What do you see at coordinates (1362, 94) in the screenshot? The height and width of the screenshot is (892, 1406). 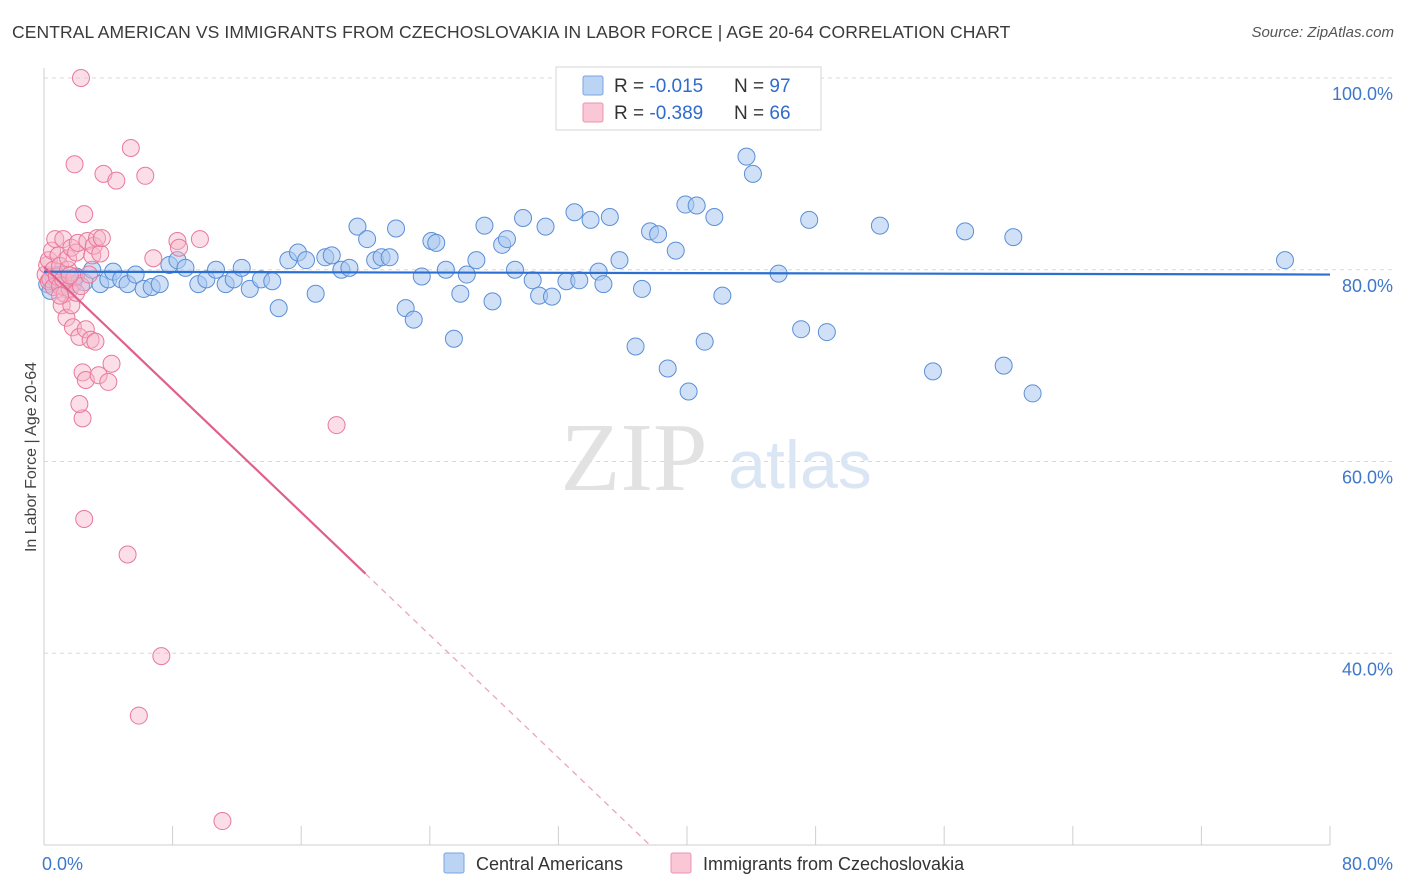 I see `y-tick-label: 100.0%` at bounding box center [1362, 94].